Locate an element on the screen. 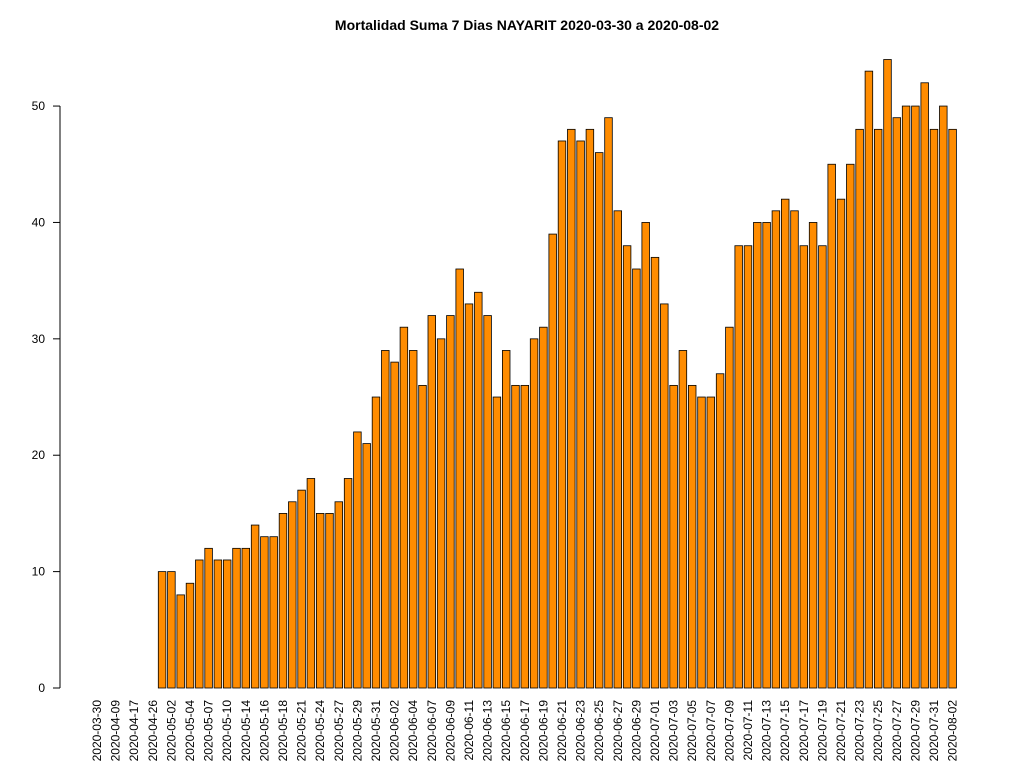 The image size is (1024, 768). x-tick-label: 2020-07-13 is located at coordinates (767, 731).